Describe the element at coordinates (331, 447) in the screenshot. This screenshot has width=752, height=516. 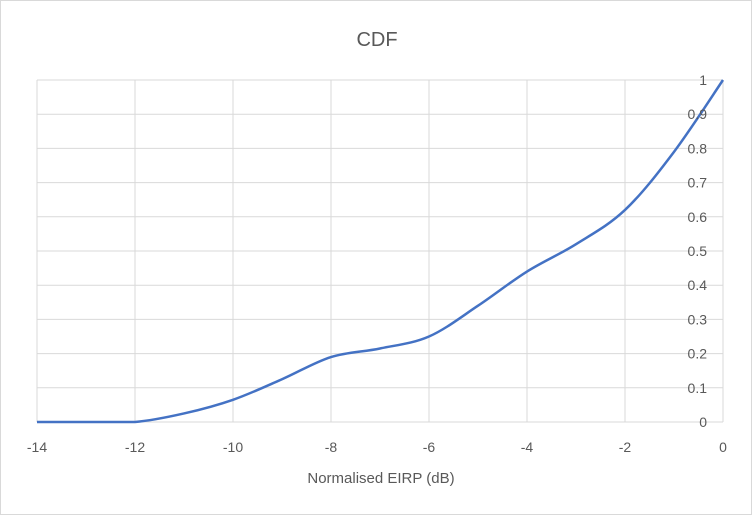
I see `x-tick-label: -8` at that location.